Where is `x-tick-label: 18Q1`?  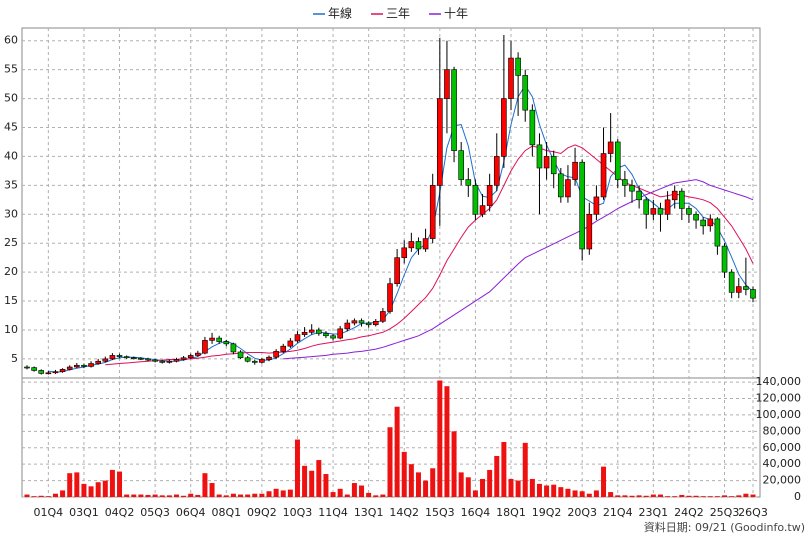 x-tick-label: 18Q1 is located at coordinates (511, 512).